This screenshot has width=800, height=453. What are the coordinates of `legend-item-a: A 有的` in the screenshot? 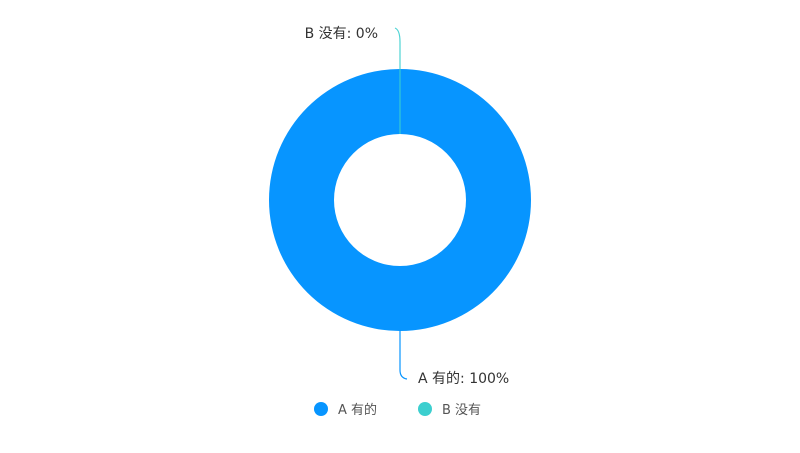 It's located at (345, 410).